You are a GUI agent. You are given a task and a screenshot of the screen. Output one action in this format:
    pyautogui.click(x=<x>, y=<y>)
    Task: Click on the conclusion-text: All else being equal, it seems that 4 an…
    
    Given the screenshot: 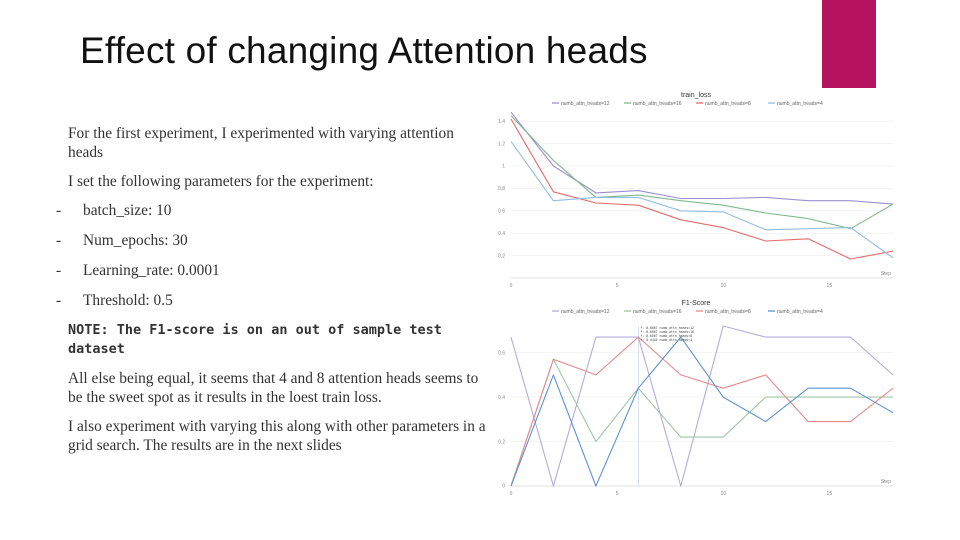 What is the action you would take?
    pyautogui.click(x=273, y=388)
    